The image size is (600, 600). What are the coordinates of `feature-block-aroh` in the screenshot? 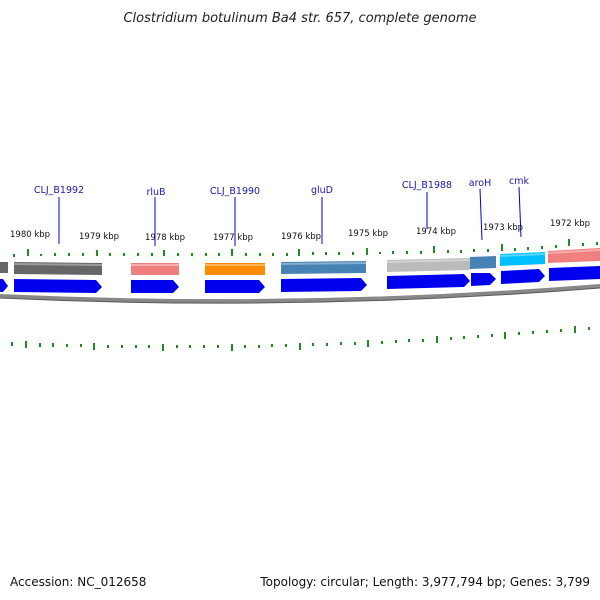 It's located at (483, 262).